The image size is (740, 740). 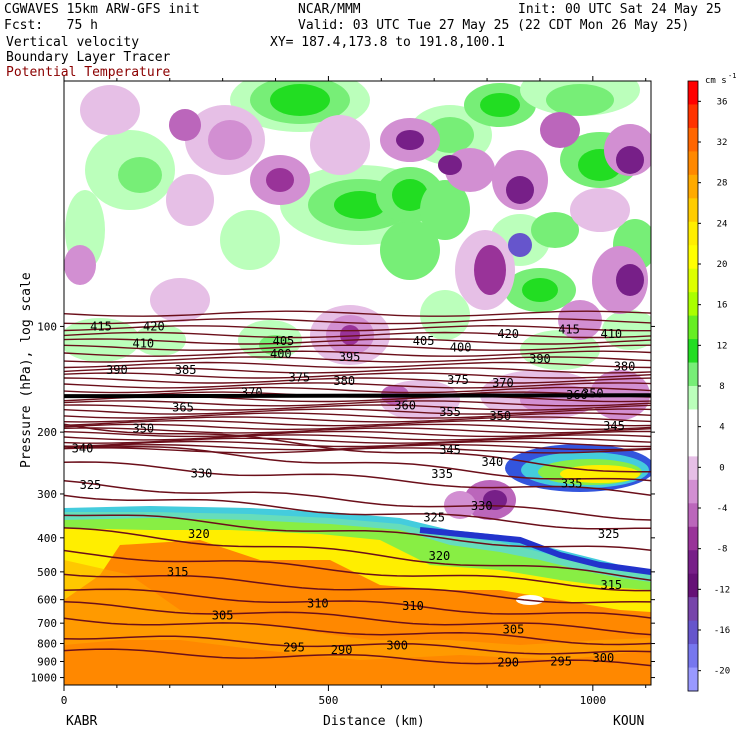 I want to click on tracer-name: Boundary Layer Tracer, so click(x=88, y=57).